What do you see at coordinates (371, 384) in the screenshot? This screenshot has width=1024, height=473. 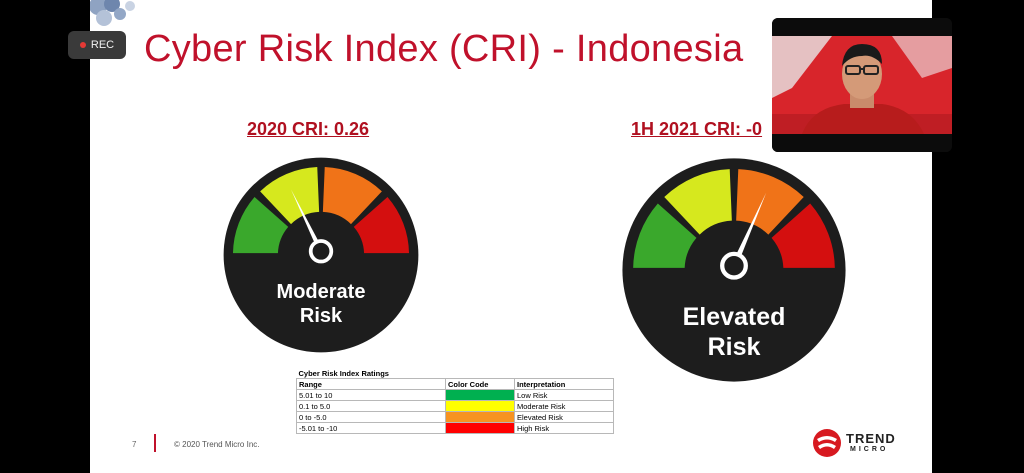 I see `column-header-range: Range` at bounding box center [371, 384].